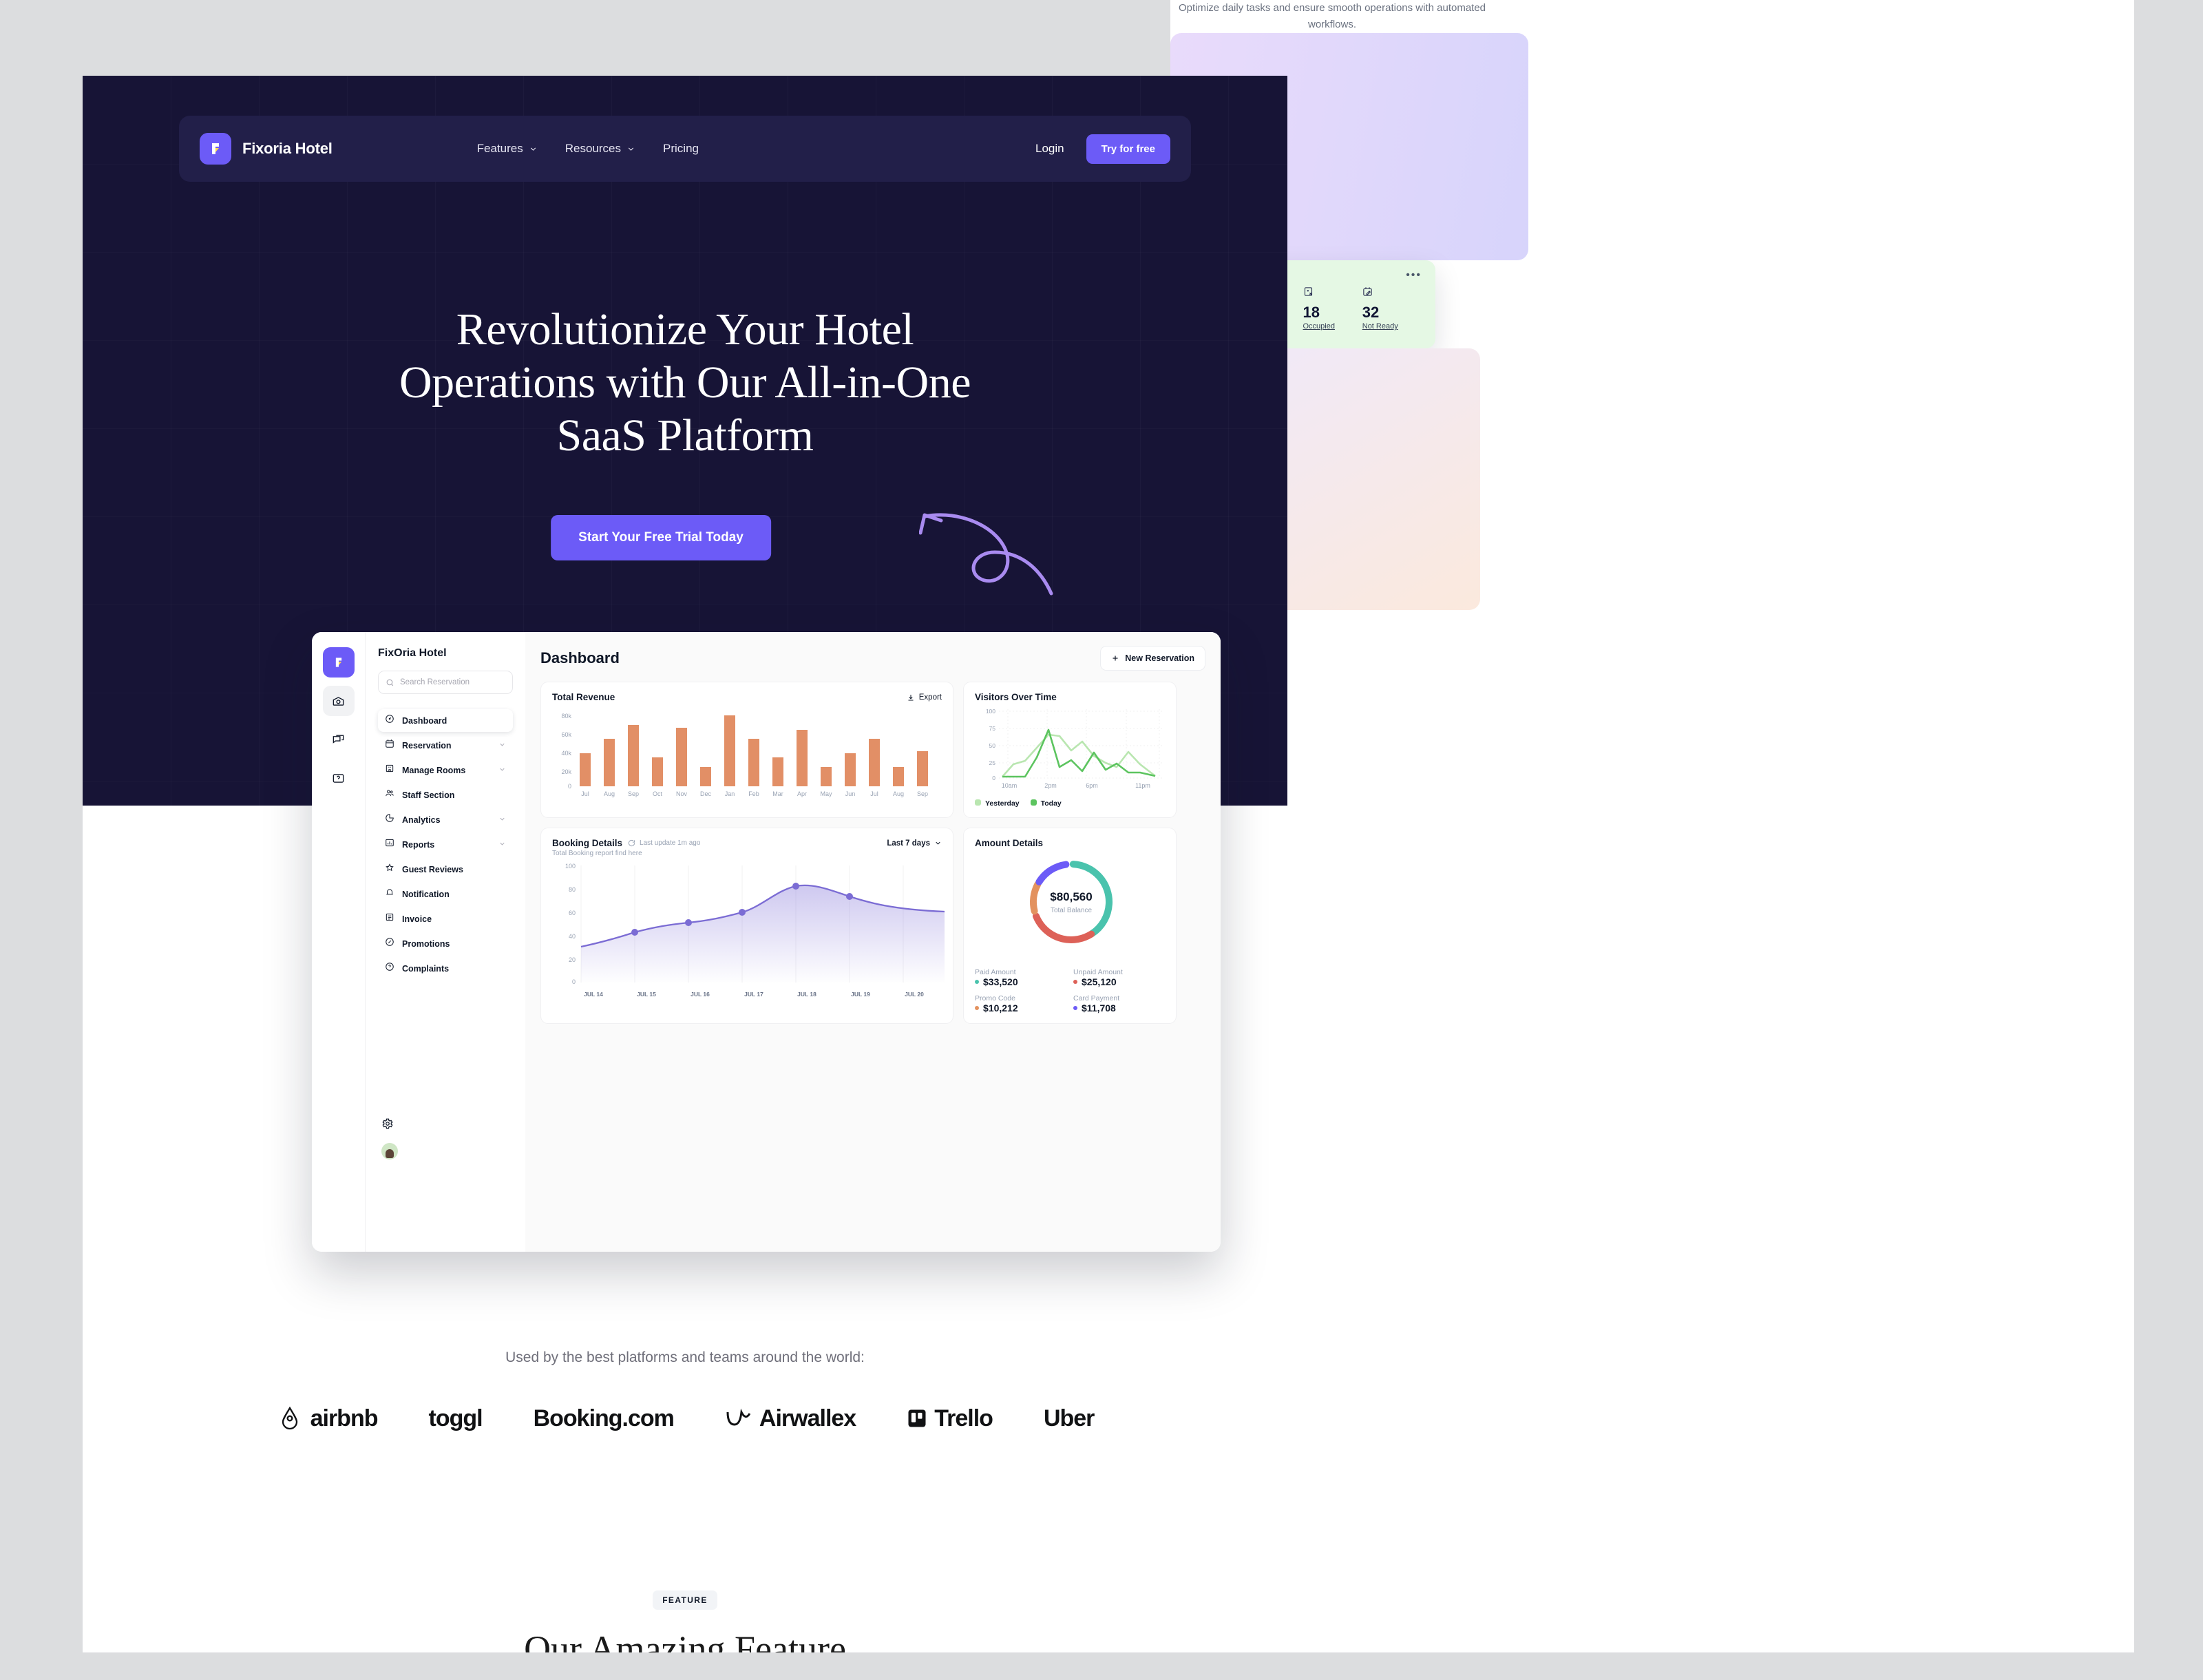  What do you see at coordinates (445, 745) in the screenshot?
I see `sidebar-item-reservation: Reservation` at bounding box center [445, 745].